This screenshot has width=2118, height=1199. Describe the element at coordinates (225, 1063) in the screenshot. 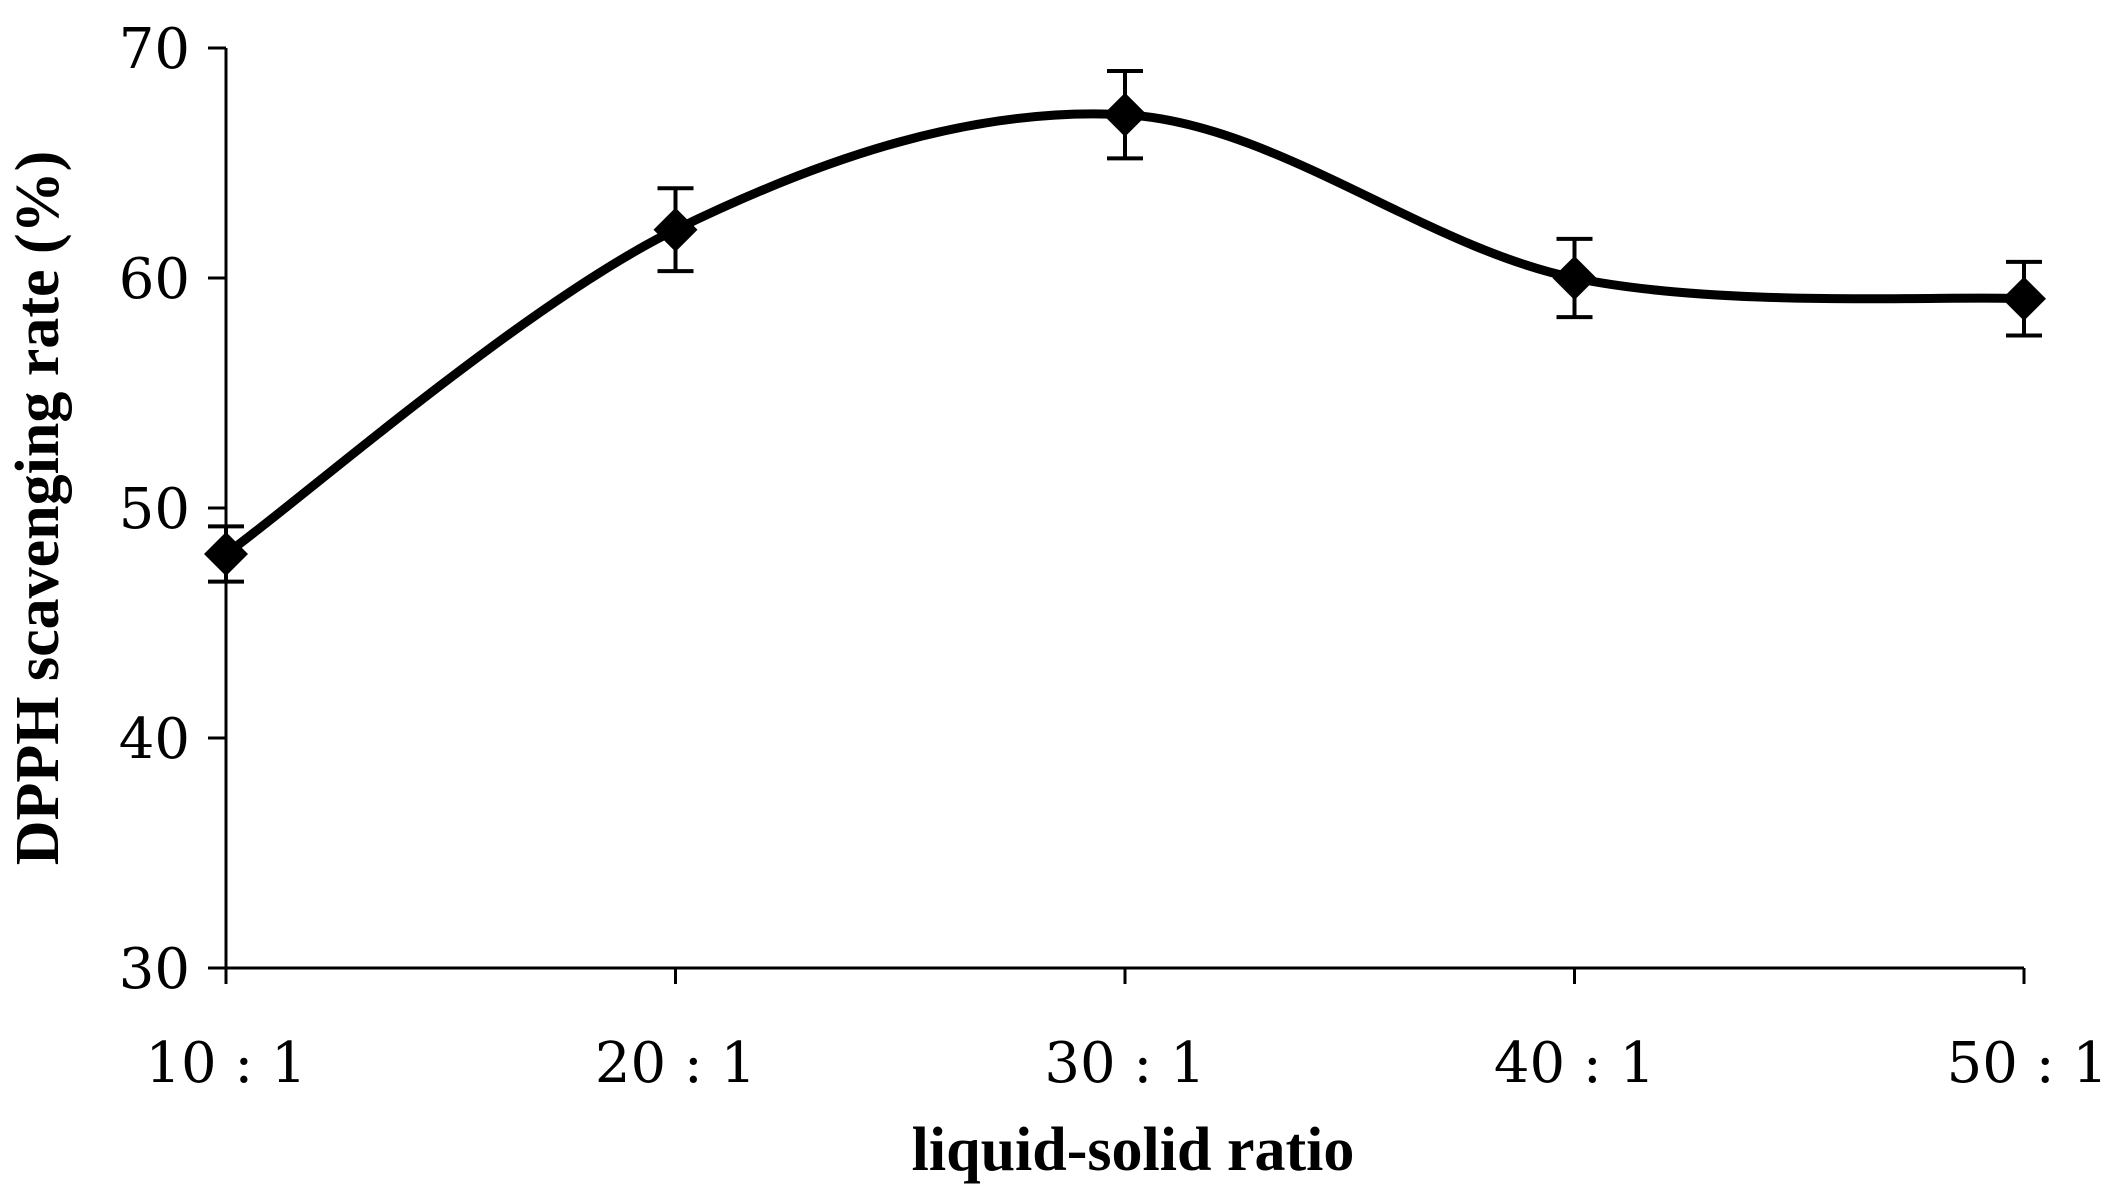

I see `x-tick-label: 10 : 1` at that location.